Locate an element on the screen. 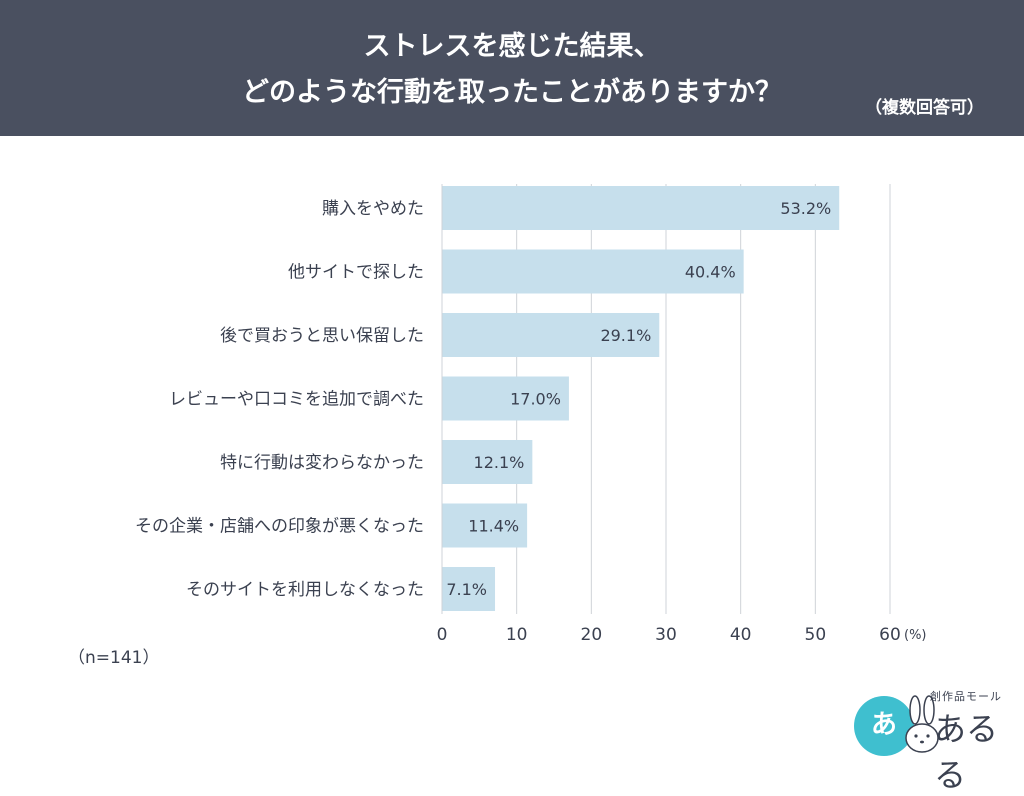 The image size is (1024, 796). logo-wordmark: あるる is located at coordinates (966, 752).